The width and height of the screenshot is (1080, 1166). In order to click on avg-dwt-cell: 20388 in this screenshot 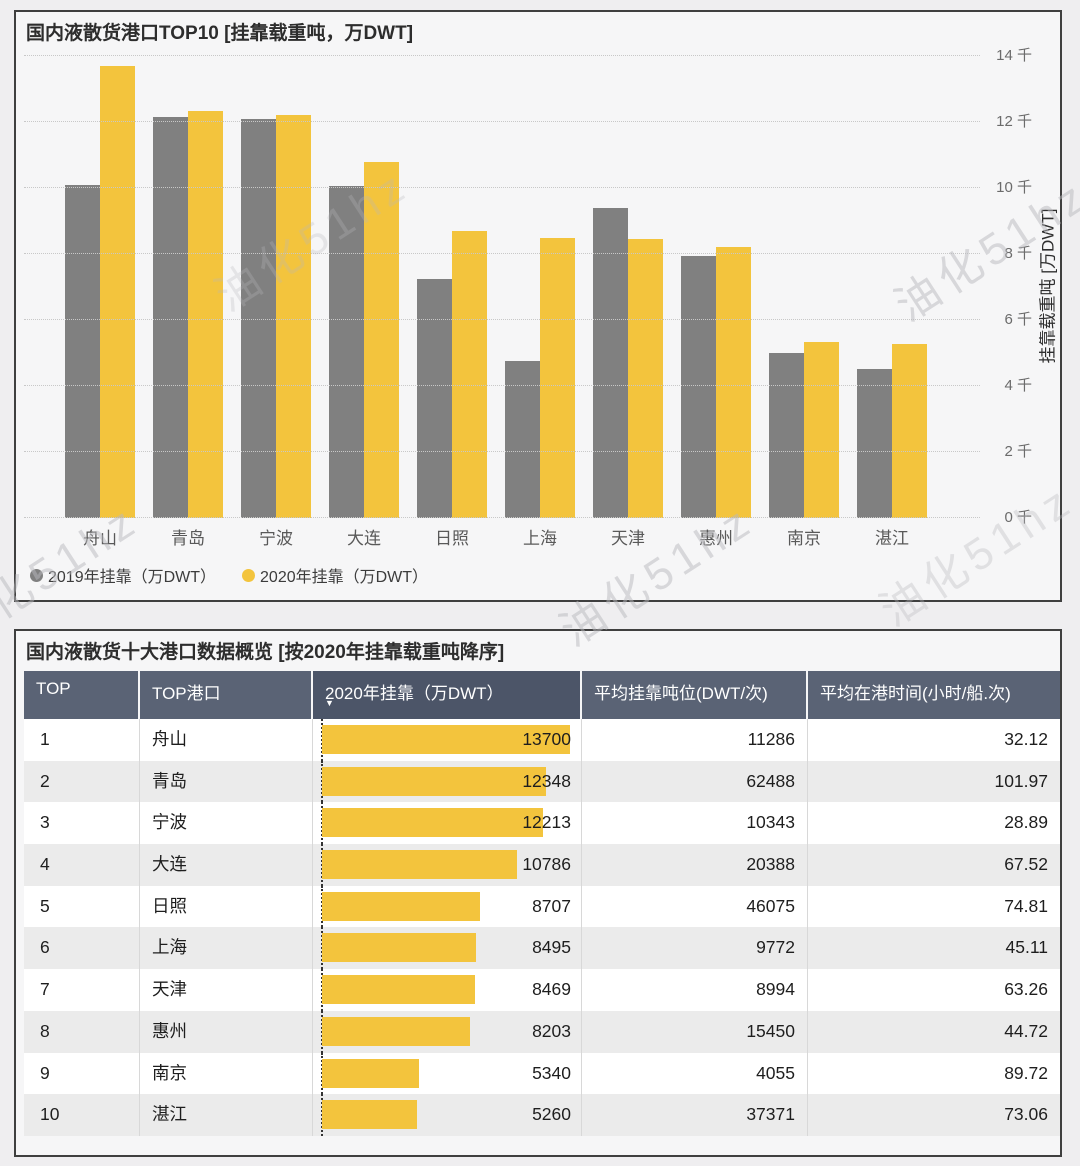, I will do `click(695, 865)`.